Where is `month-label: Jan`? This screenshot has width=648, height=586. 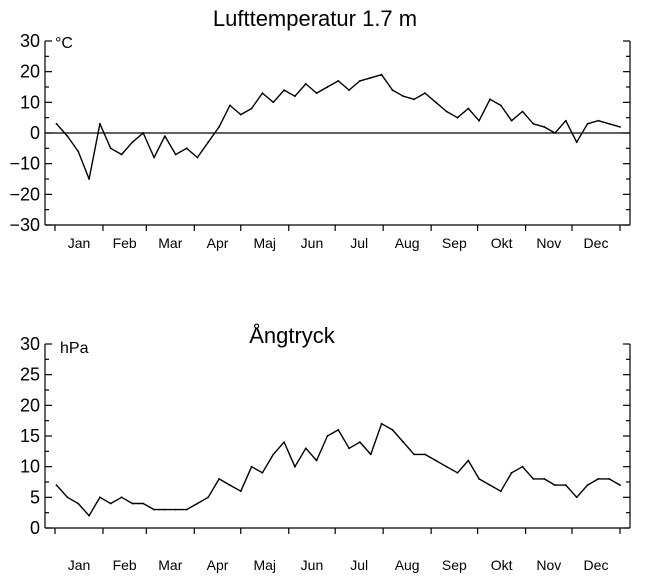
month-label: Jan is located at coordinates (79, 243).